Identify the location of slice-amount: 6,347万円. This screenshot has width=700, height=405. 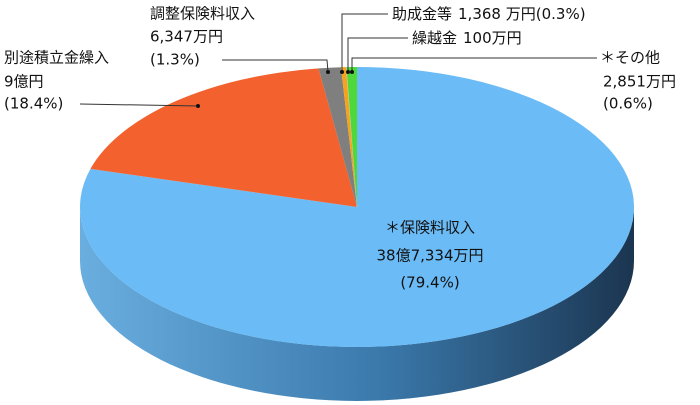
(186, 37).